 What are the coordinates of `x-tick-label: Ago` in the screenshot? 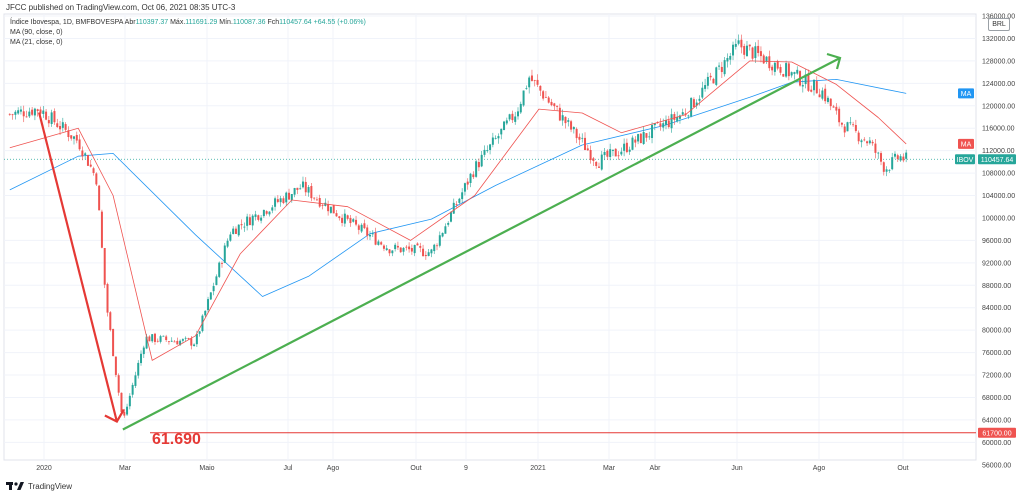 It's located at (333, 468).